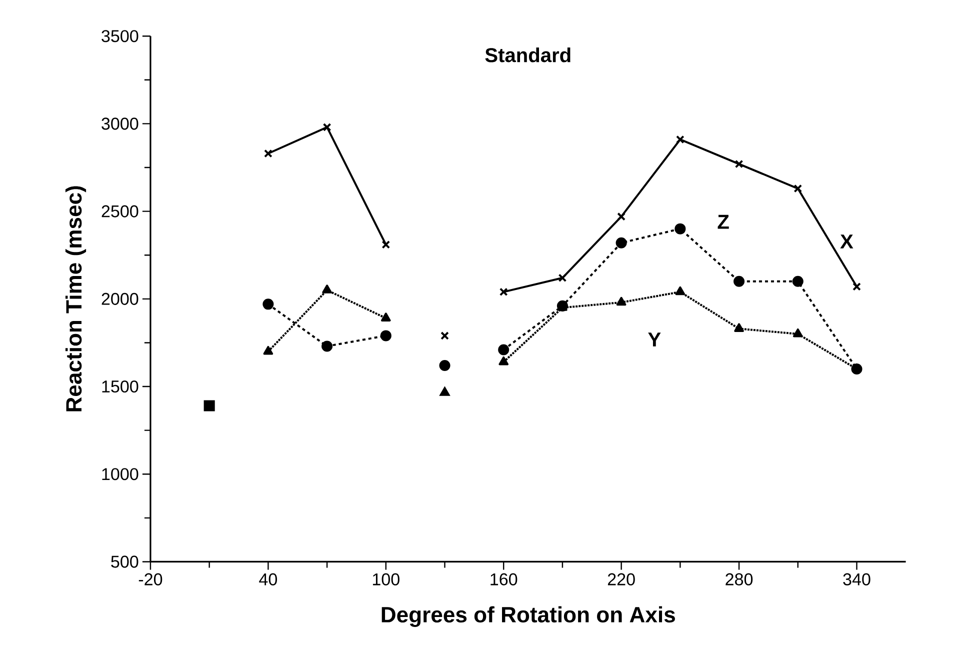 Image resolution: width=973 pixels, height=657 pixels. I want to click on x-tick-label: 160, so click(504, 579).